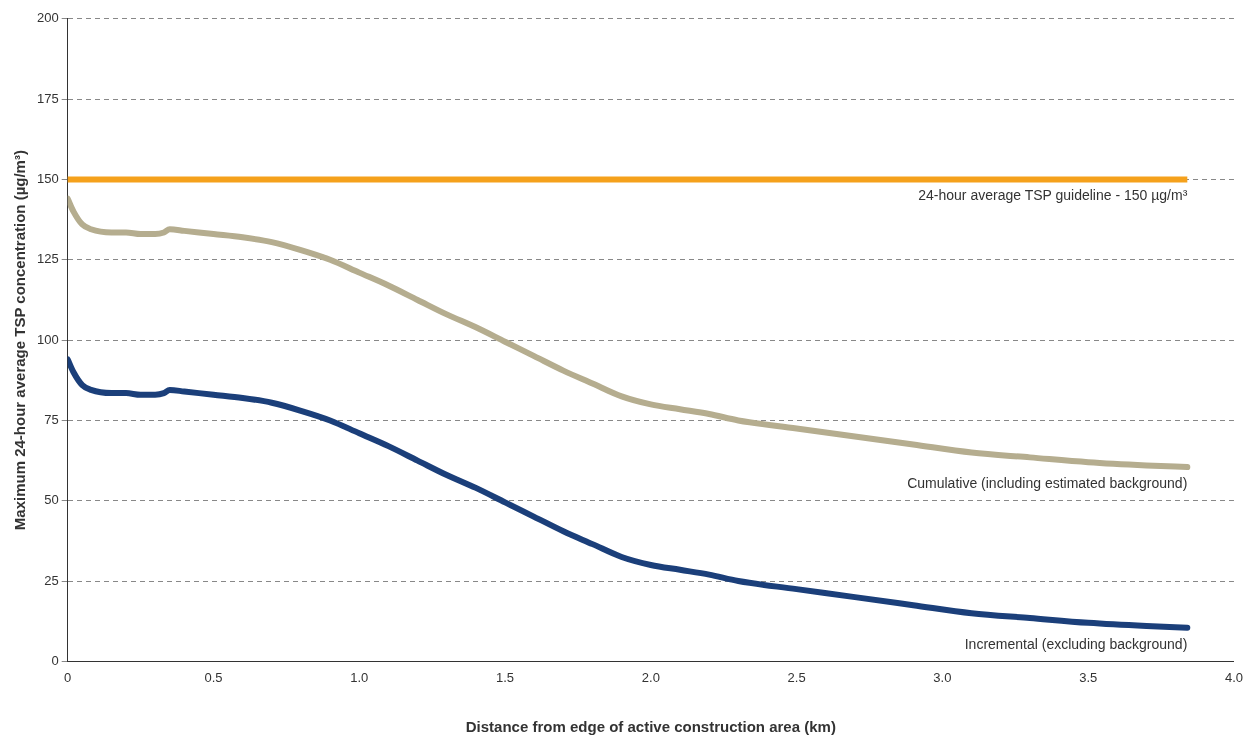 Image resolution: width=1254 pixels, height=749 pixels. I want to click on x-tick-label: 1.0, so click(359, 677).